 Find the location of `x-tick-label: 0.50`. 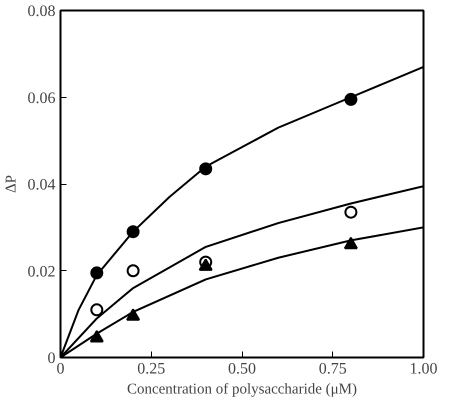

x-tick-label: 0.50 is located at coordinates (242, 369).